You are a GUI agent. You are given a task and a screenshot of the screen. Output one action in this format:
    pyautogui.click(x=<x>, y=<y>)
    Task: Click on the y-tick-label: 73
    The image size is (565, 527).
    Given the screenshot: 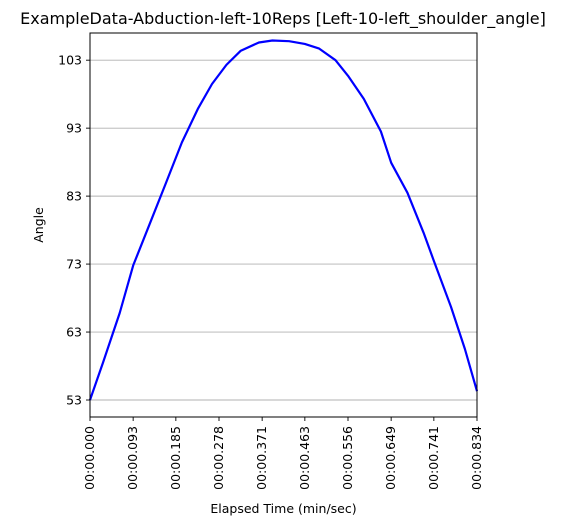 What is the action you would take?
    pyautogui.click(x=74, y=264)
    